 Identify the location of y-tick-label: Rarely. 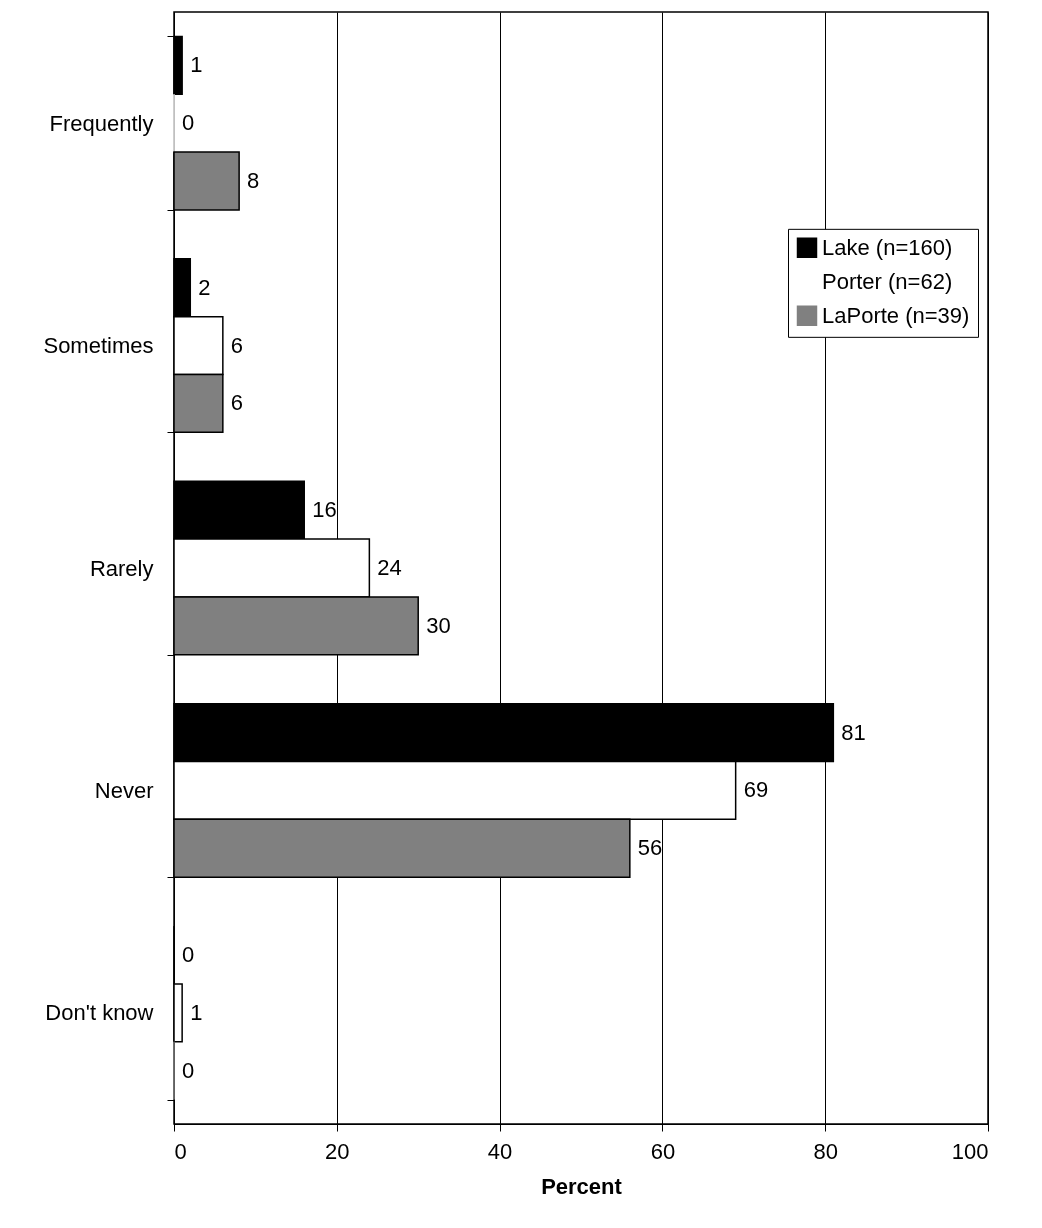
(121, 568).